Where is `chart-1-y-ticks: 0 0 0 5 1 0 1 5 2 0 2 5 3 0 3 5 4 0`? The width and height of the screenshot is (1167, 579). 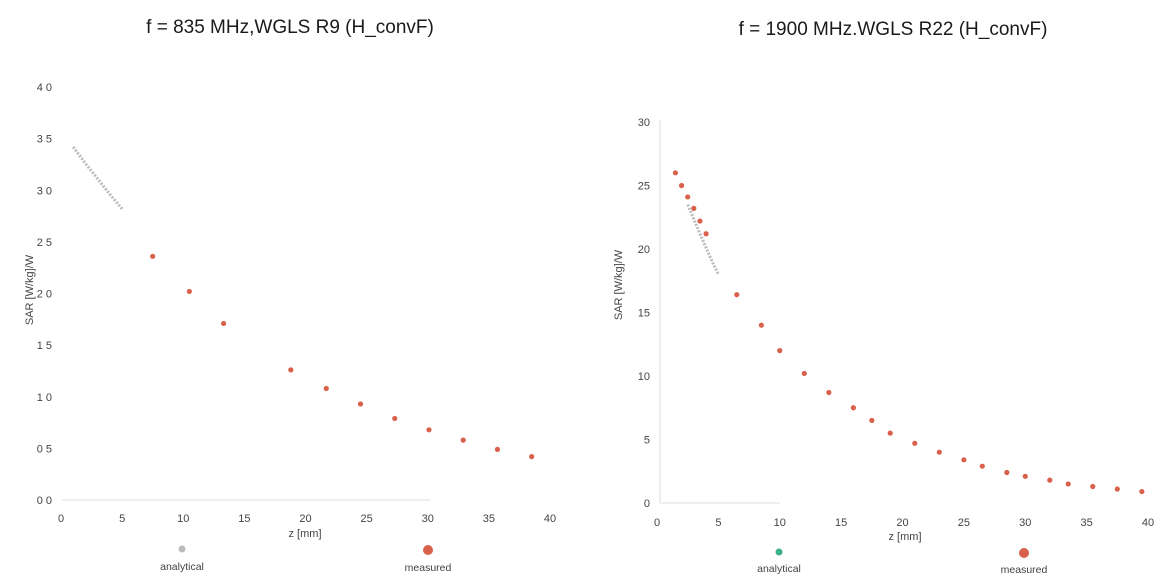 chart-1-y-ticks: 0 0 0 5 1 0 1 5 2 0 2 5 3 0 3 5 4 0 is located at coordinates (44, 294).